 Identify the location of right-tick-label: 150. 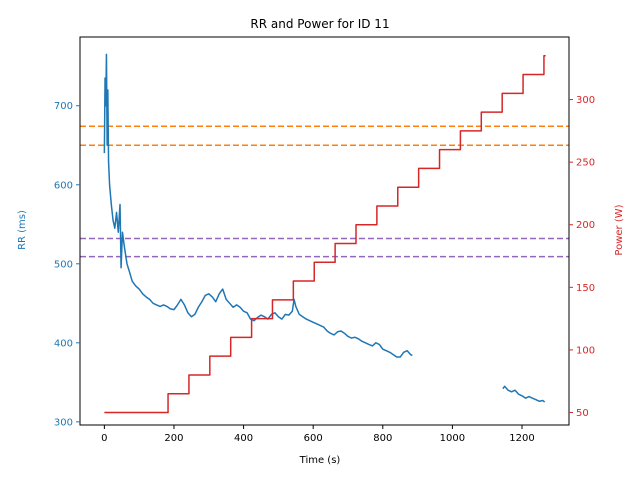
(585, 288).